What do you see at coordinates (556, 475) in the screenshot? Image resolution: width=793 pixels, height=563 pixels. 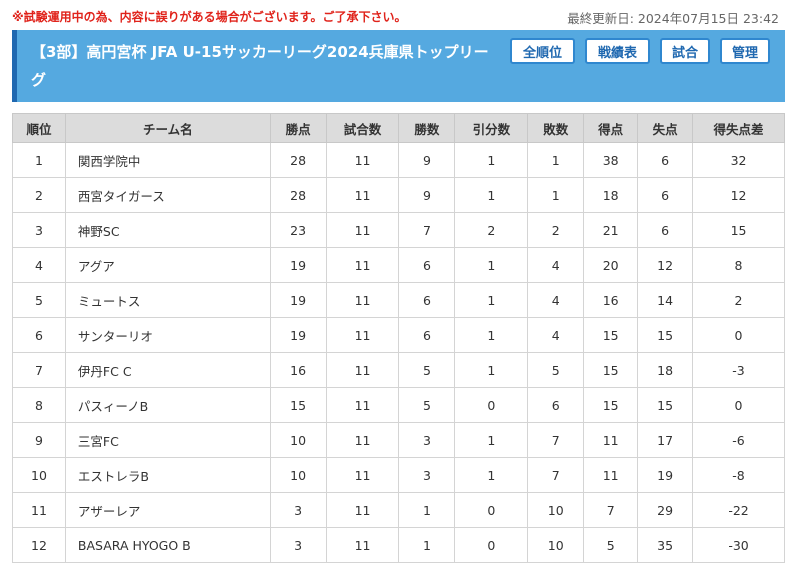 I see `losses-cell: 7` at bounding box center [556, 475].